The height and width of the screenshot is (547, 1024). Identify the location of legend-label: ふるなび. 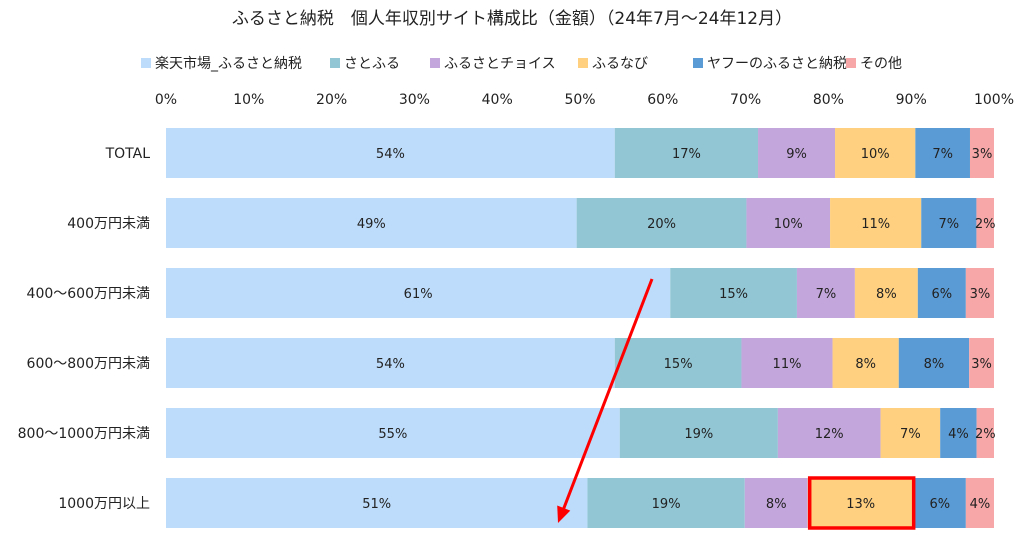
(620, 64).